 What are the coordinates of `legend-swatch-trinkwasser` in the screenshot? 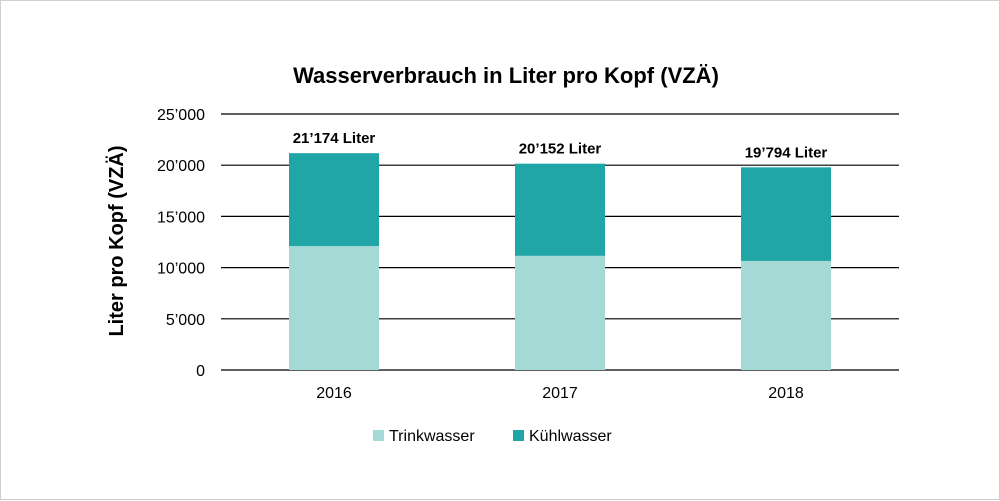 It's located at (378, 435).